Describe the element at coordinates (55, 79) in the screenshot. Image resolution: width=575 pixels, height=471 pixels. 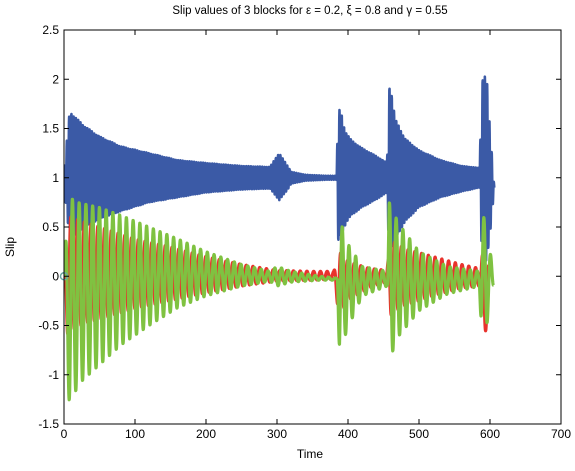
I see `y-tick-label: 2` at that location.